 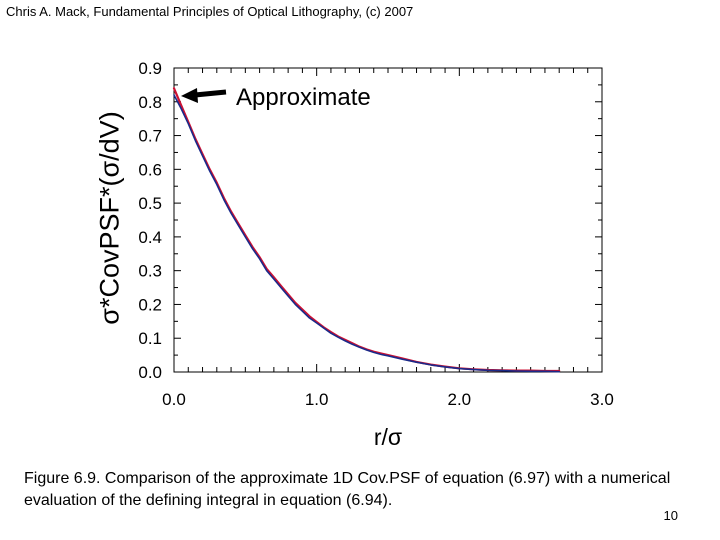 What do you see at coordinates (150, 372) in the screenshot?
I see `y-tick-label: 0.0` at bounding box center [150, 372].